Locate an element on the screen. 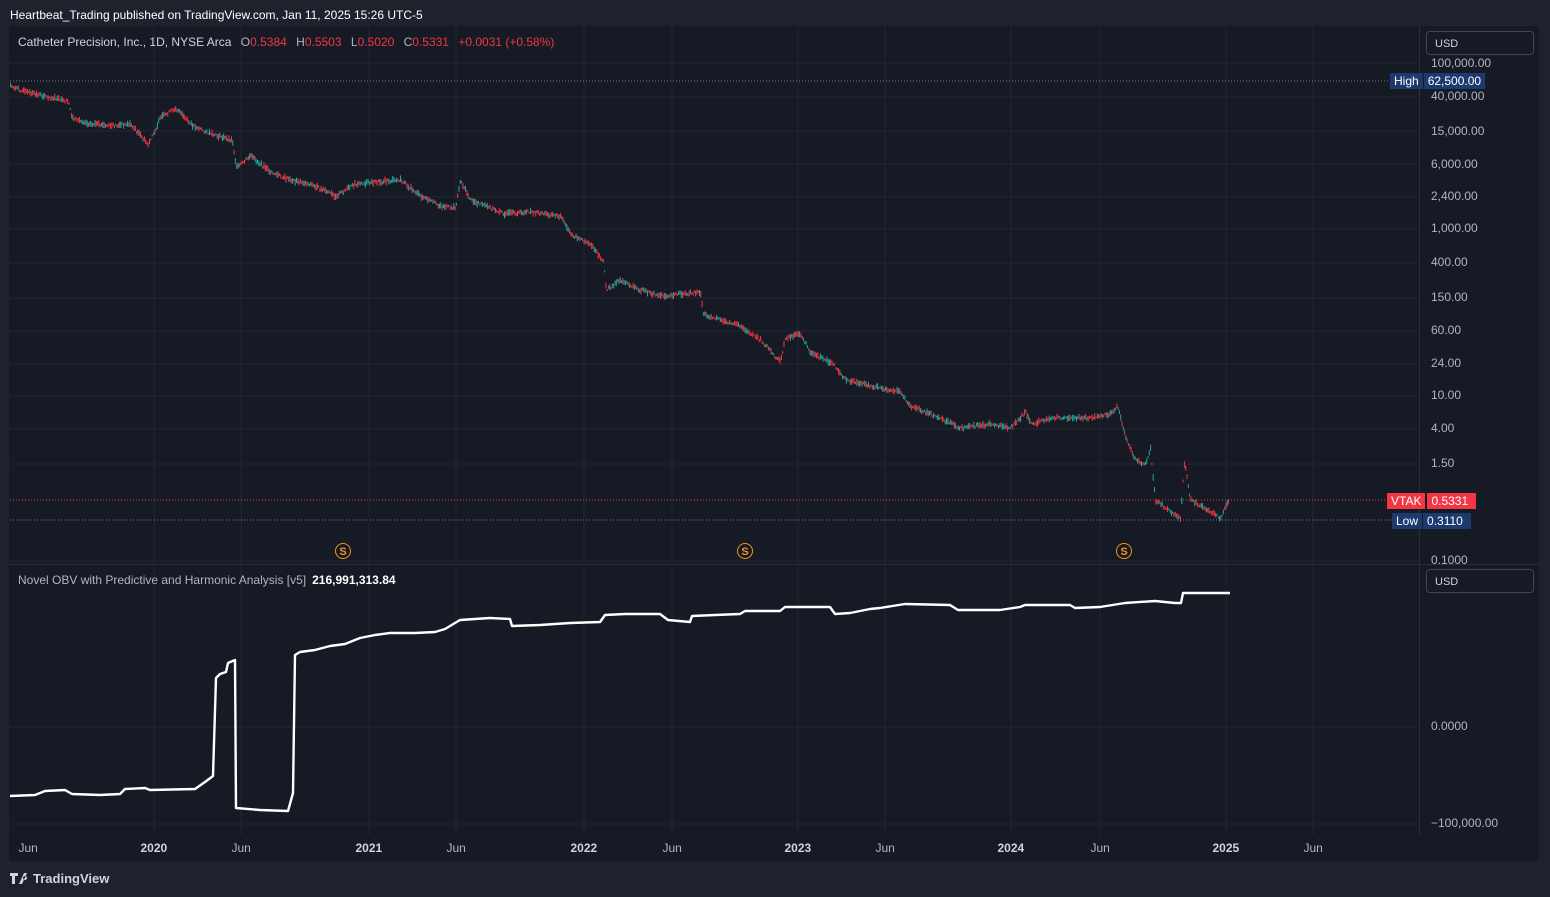 The height and width of the screenshot is (897, 1550). high-tag: High 62,500.00 is located at coordinates (1438, 81).